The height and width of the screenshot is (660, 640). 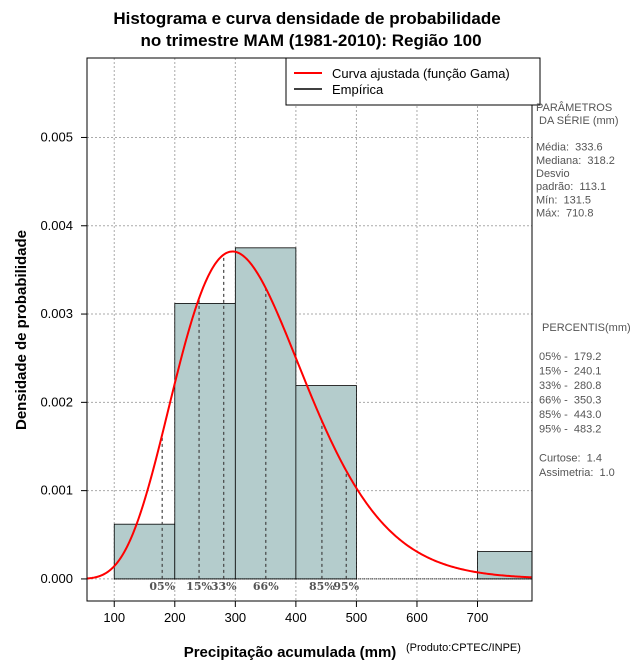 What do you see at coordinates (56, 136) in the screenshot?
I see `y-tick-label: 0.005` at bounding box center [56, 136].